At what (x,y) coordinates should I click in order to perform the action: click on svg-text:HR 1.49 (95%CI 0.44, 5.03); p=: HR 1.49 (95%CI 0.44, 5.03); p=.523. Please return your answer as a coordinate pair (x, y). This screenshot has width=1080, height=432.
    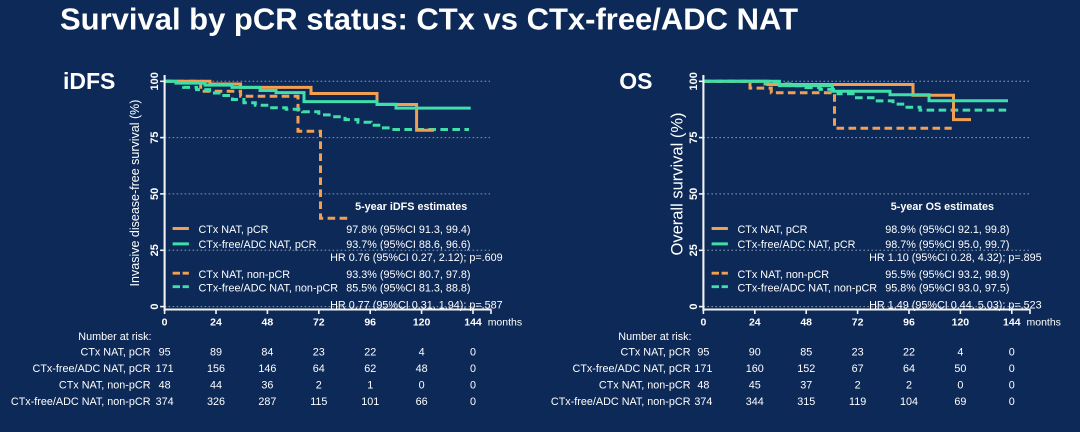
    Looking at the image, I should click on (955, 305).